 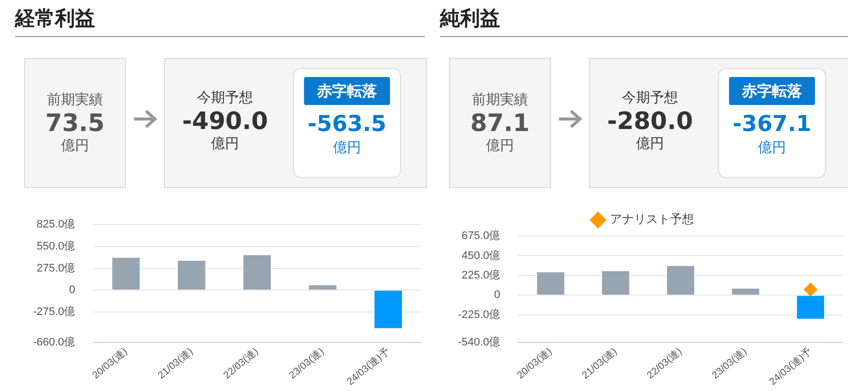 What do you see at coordinates (347, 125) in the screenshot?
I see `text: -563.5` at bounding box center [347, 125].